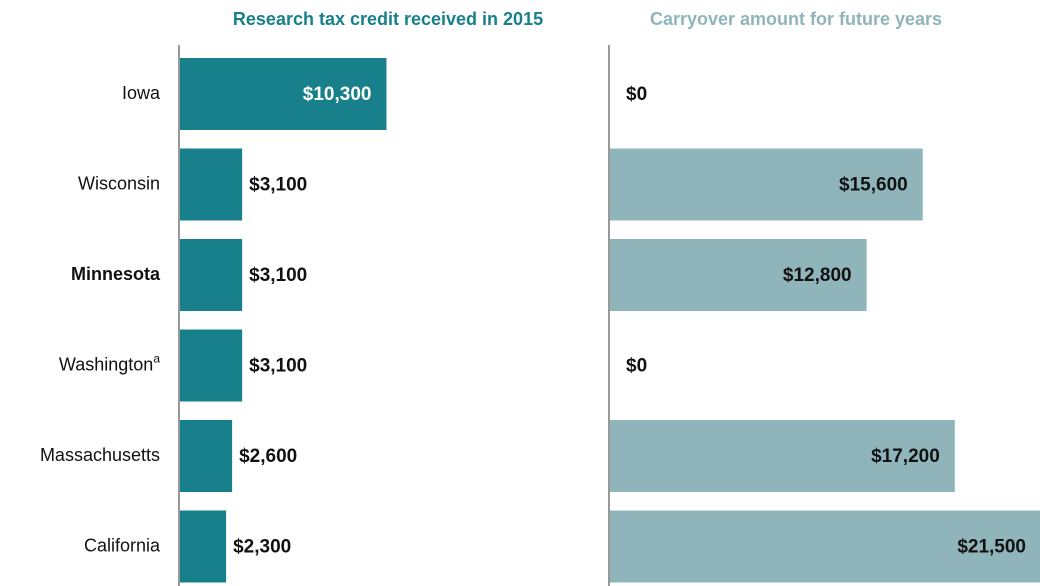  What do you see at coordinates (817, 275) in the screenshot?
I see `value-label: $12,800` at bounding box center [817, 275].